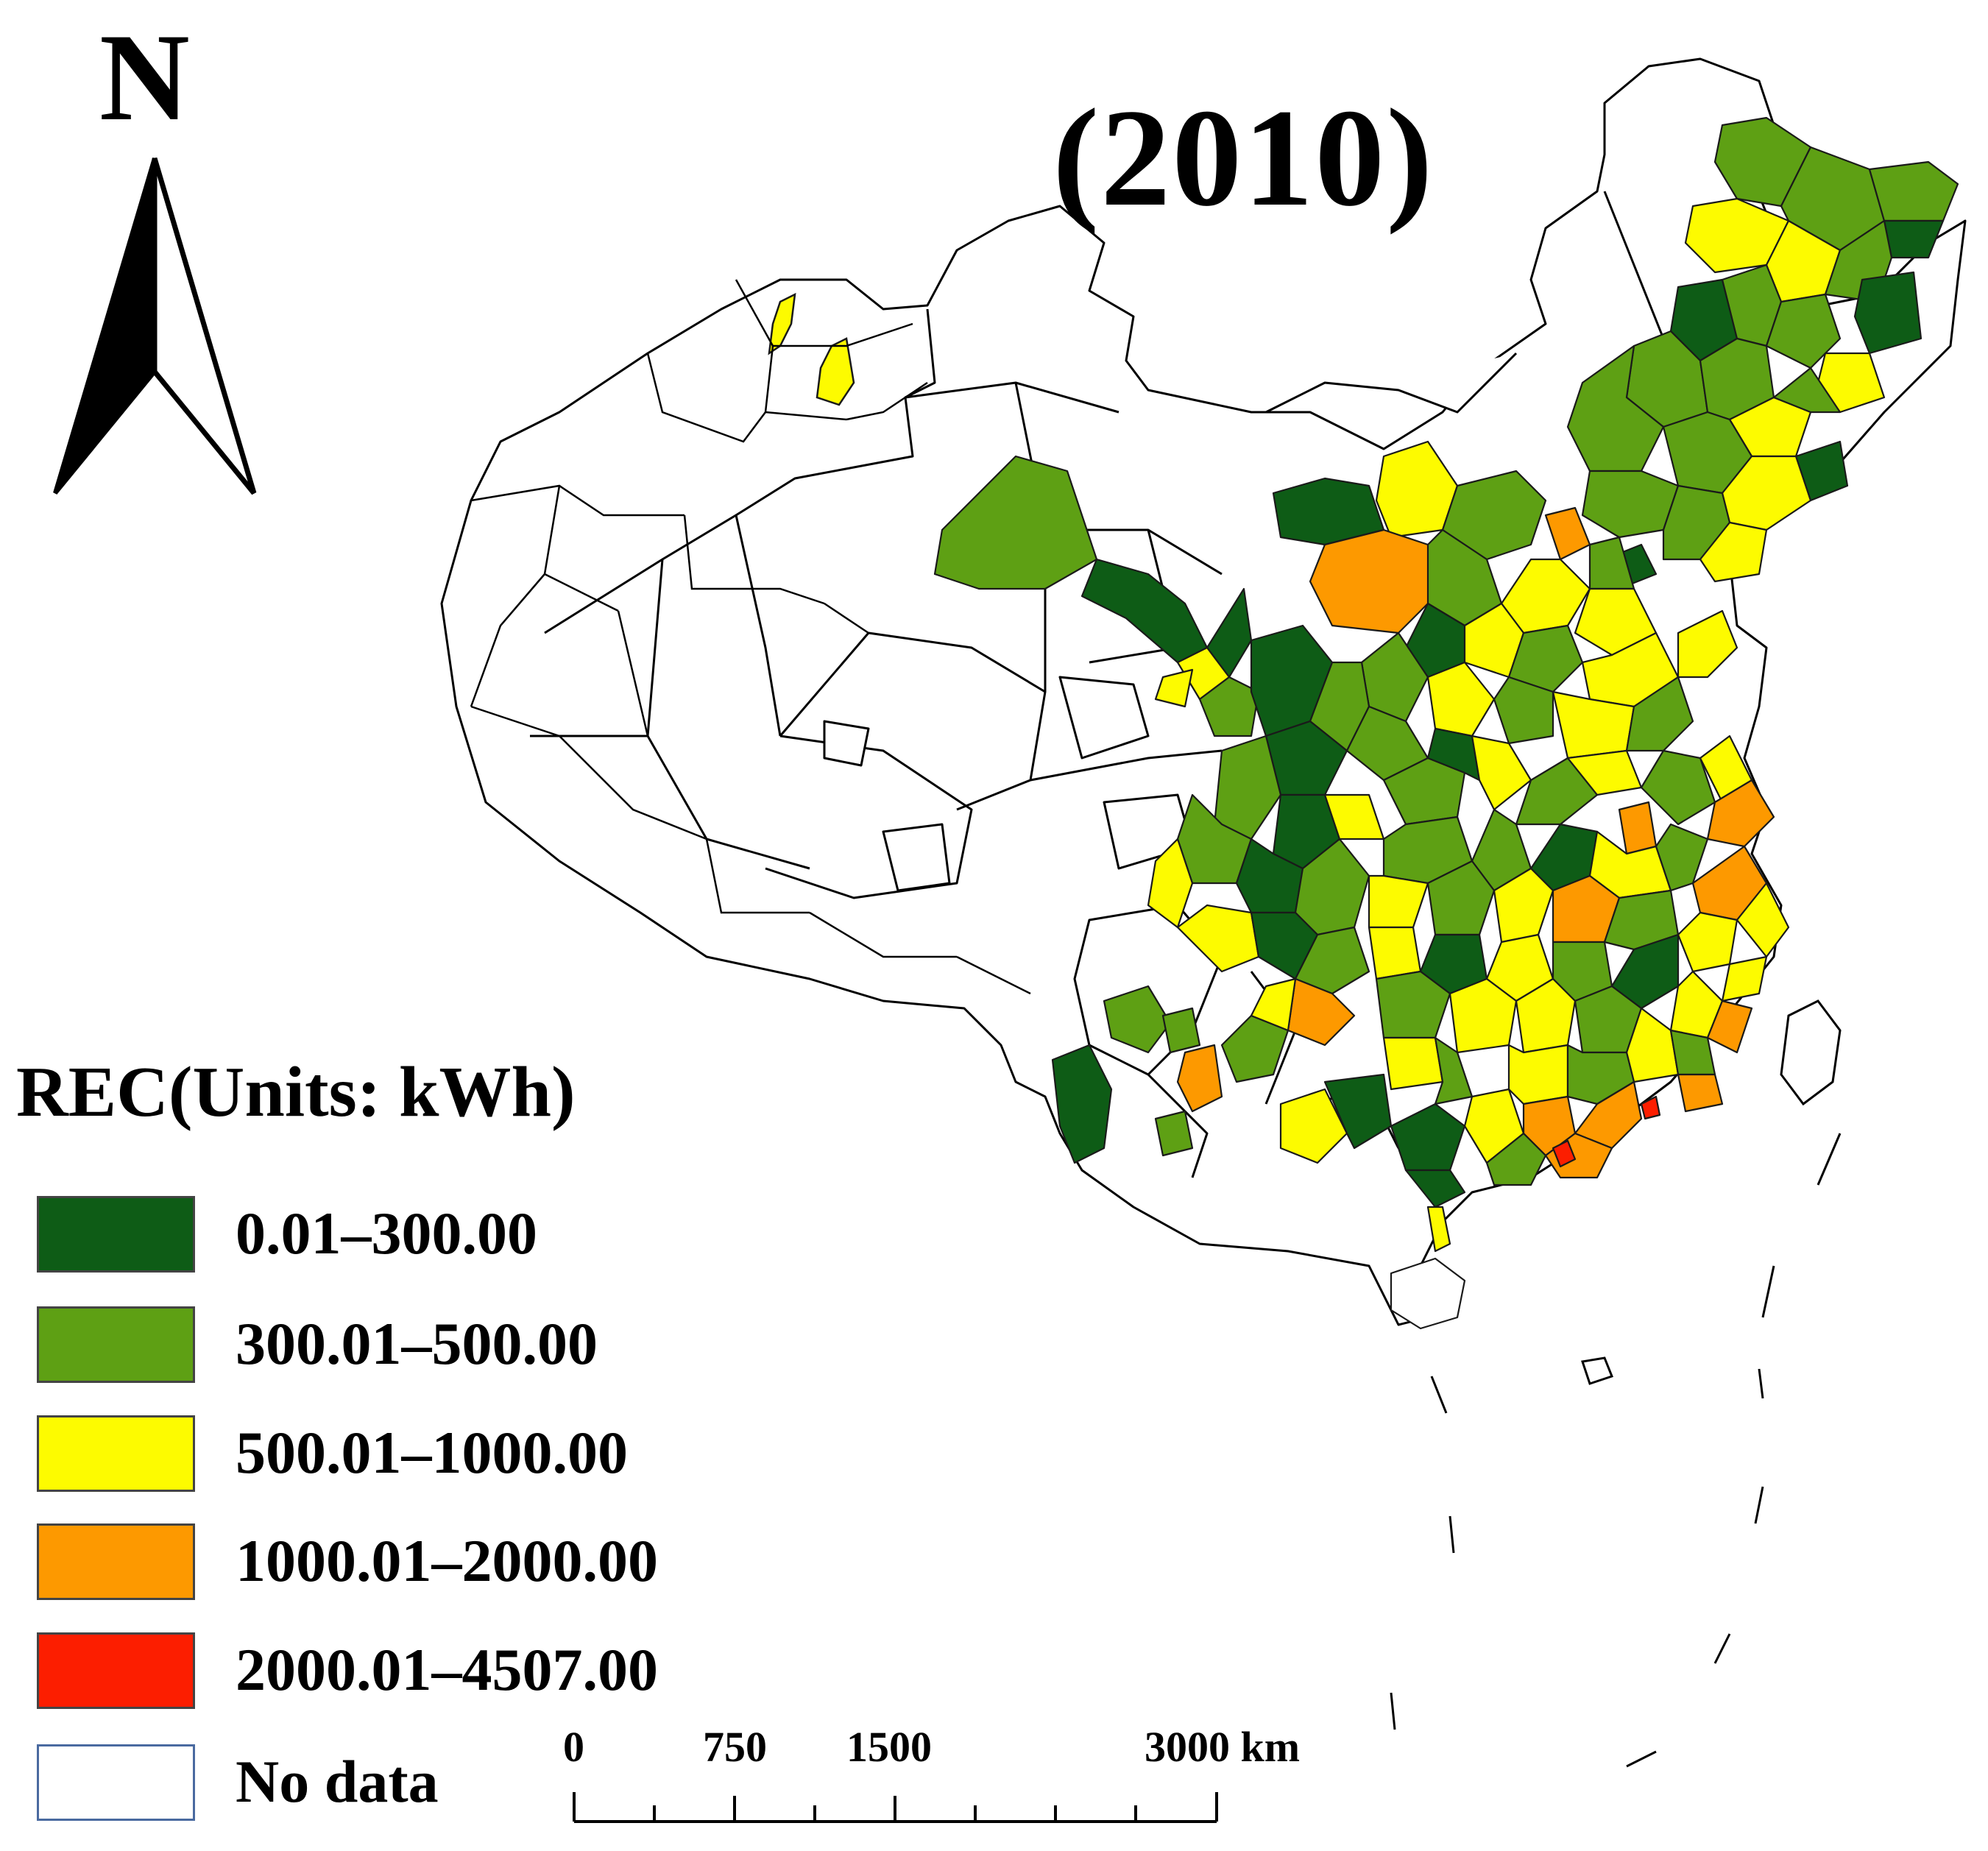 This screenshot has height=1851, width=1988. What do you see at coordinates (735, 1747) in the screenshot?
I see `scale-label: 750` at bounding box center [735, 1747].